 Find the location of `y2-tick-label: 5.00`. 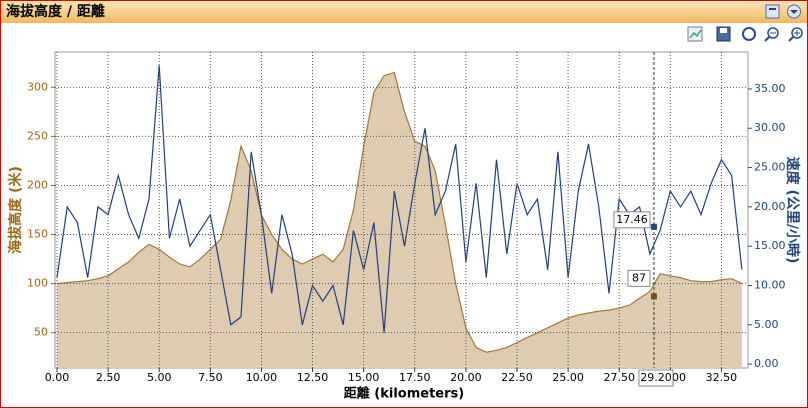

y2-tick-label: 5.00 is located at coordinates (766, 324).